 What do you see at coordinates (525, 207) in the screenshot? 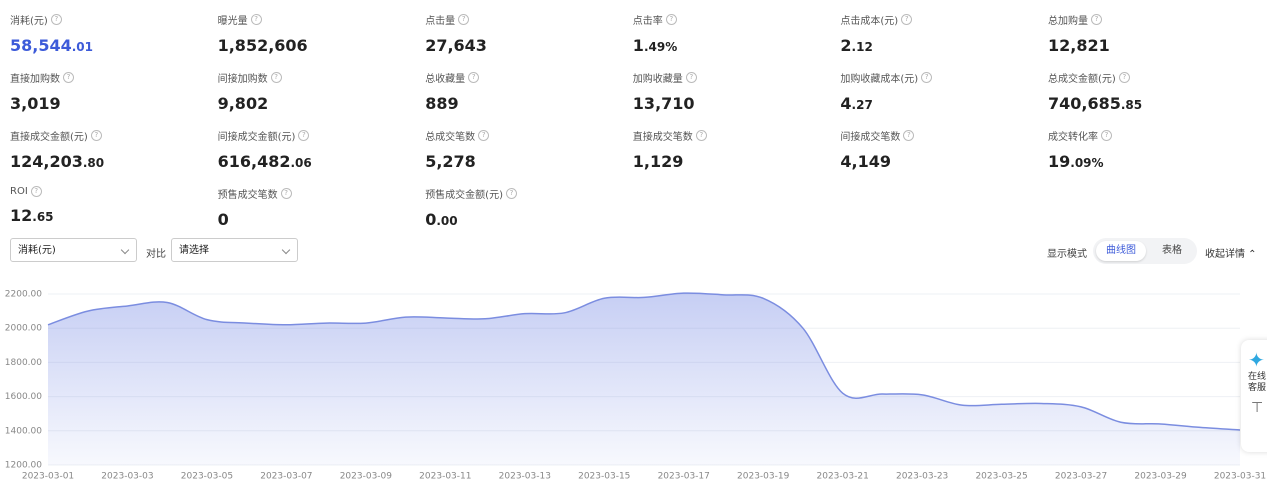
I see `metric: 预售成交金额(元)? 0.00` at bounding box center [525, 207].